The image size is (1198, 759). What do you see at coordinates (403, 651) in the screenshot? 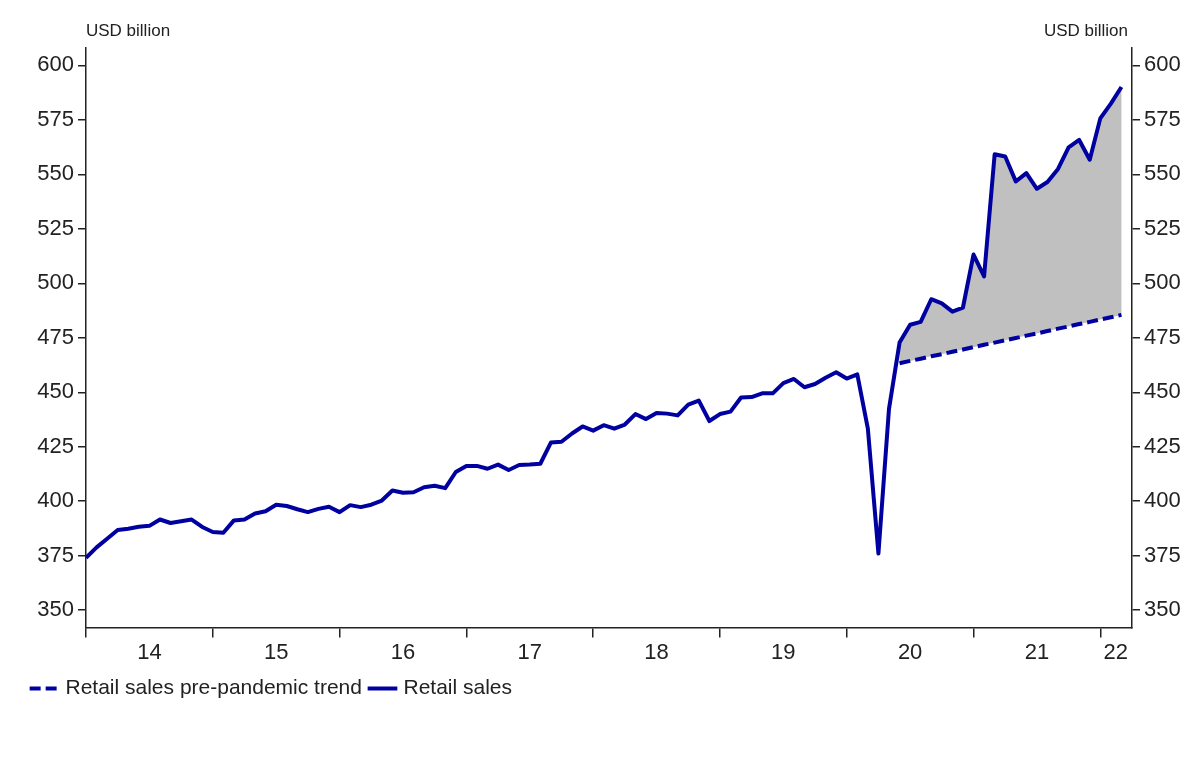
I see `x-tick-label: 16` at bounding box center [403, 651].